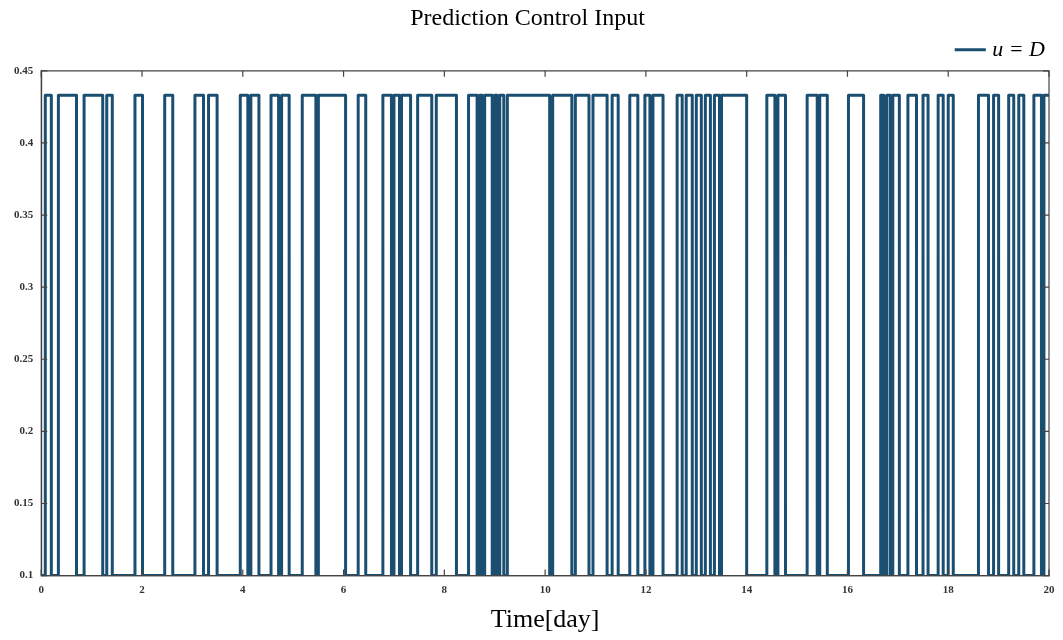 The height and width of the screenshot is (640, 1063). Describe the element at coordinates (444, 589) in the screenshot. I see `x-tick-label: 8` at that location.